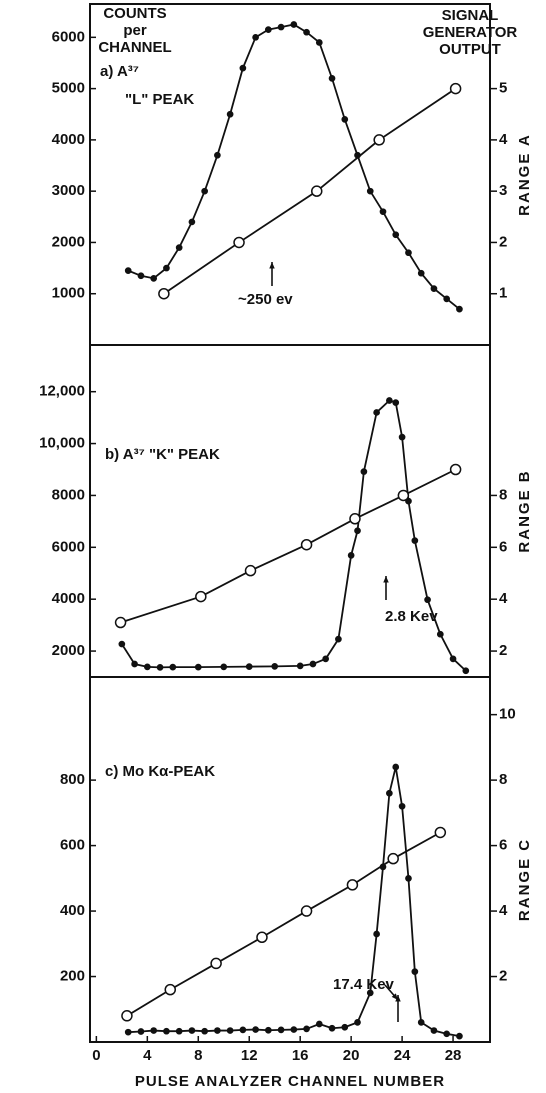 The height and width of the screenshot is (1093, 546). Describe the element at coordinates (159, 99) in the screenshot. I see `panel-label: "L" PEAK` at that location.